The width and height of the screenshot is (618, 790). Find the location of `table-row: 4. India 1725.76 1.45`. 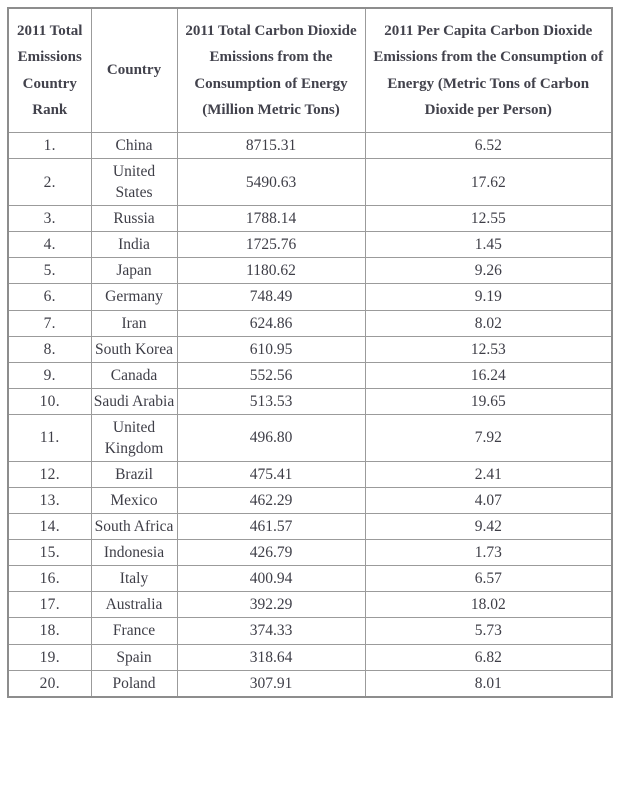

table-row: 4. India 1725.76 1.45 is located at coordinates (310, 245).